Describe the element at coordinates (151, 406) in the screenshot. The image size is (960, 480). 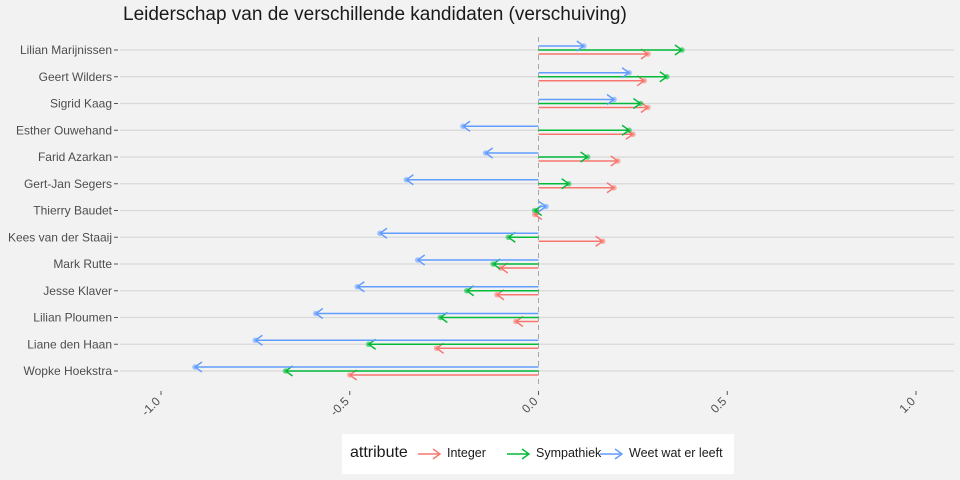
I see `x-tick-label: -1.0` at that location.